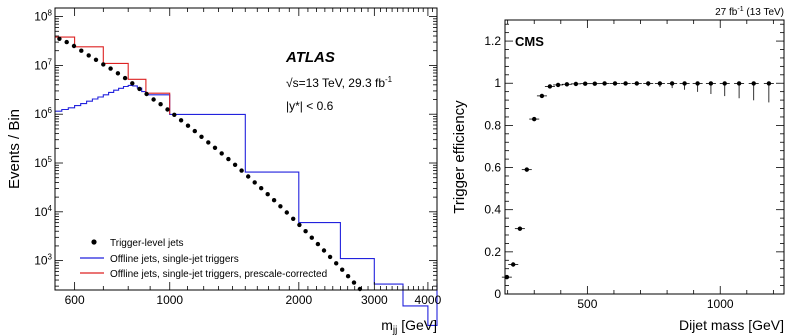 The width and height of the screenshot is (790, 336). Describe the element at coordinates (492, 168) in the screenshot. I see `y-tick-label: 0.6` at that location.